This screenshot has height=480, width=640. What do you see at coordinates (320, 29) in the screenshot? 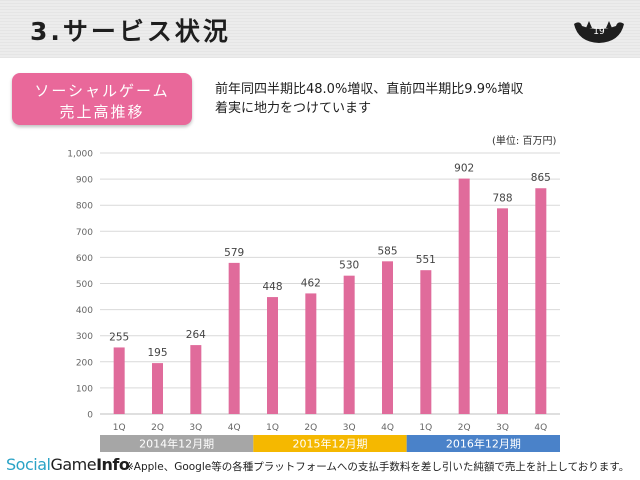
I see `header-band` at bounding box center [320, 29].